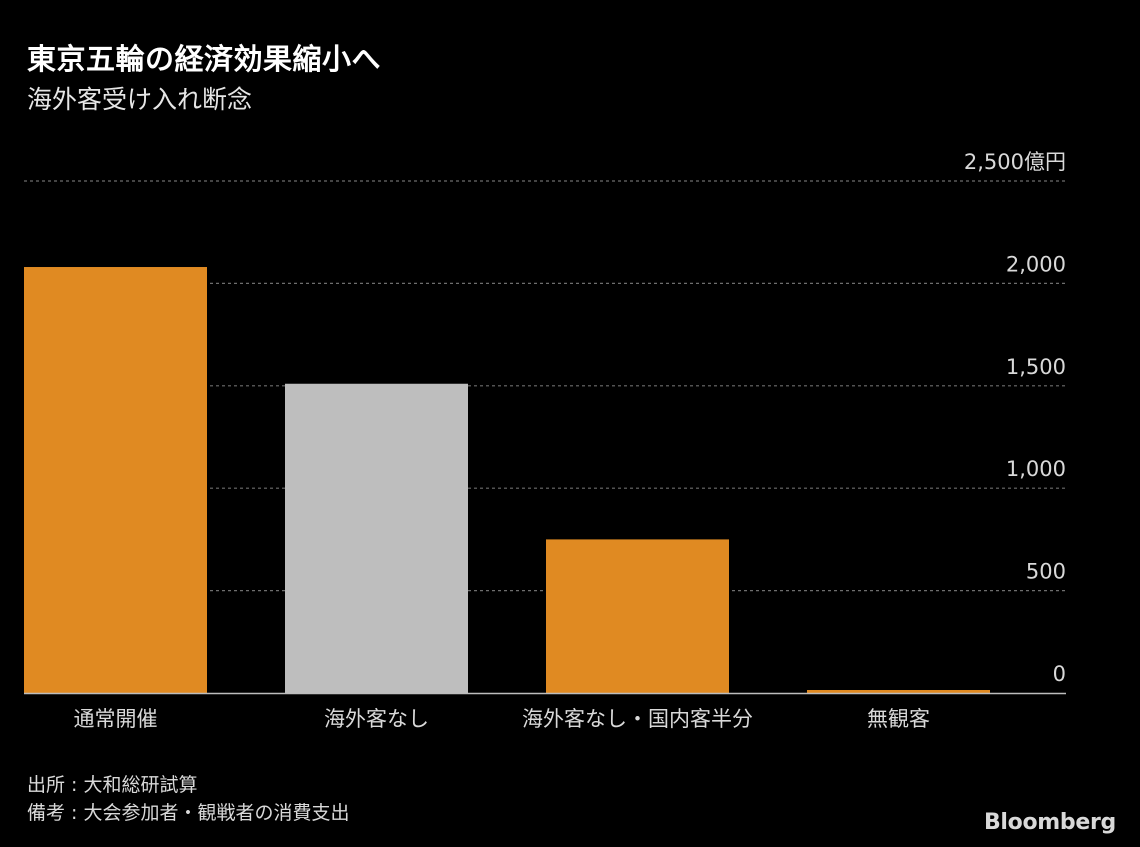  Describe the element at coordinates (140, 99) in the screenshot. I see `chart-subtitle: 海外客受け入れ断念` at that location.